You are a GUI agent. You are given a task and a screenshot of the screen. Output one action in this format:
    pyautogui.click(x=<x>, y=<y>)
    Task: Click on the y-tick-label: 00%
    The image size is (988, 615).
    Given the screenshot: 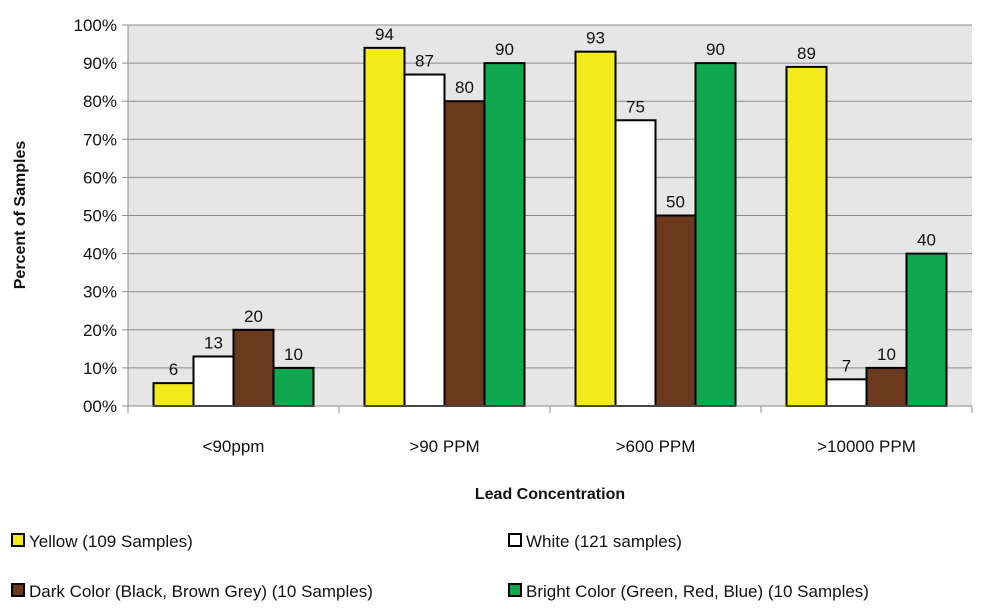 What is the action you would take?
    pyautogui.click(x=100, y=406)
    